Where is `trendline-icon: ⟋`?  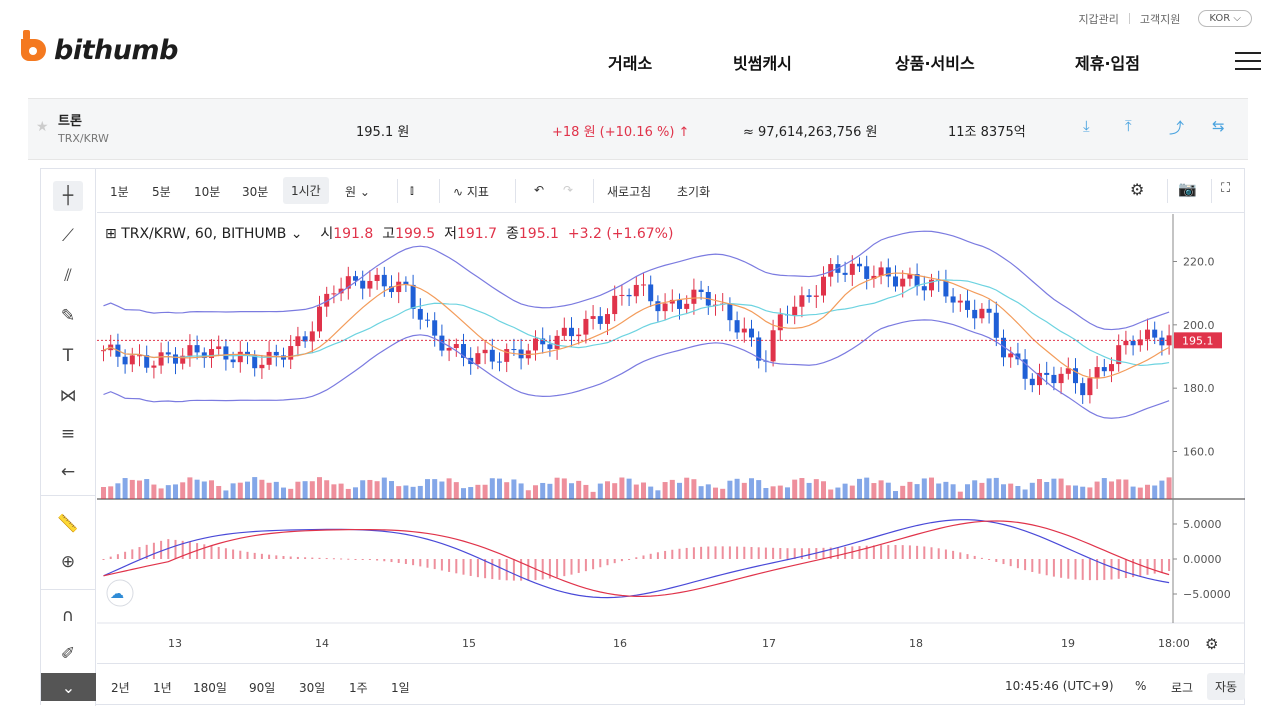
trendline-icon: ⟋ is located at coordinates (68, 236).